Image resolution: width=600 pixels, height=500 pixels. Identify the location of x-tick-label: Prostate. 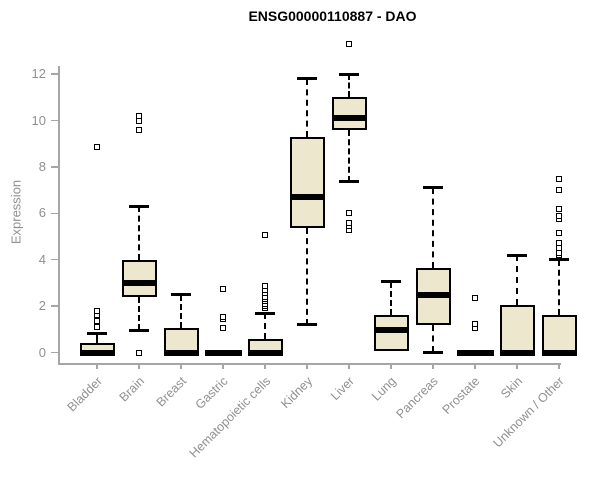
(461, 395).